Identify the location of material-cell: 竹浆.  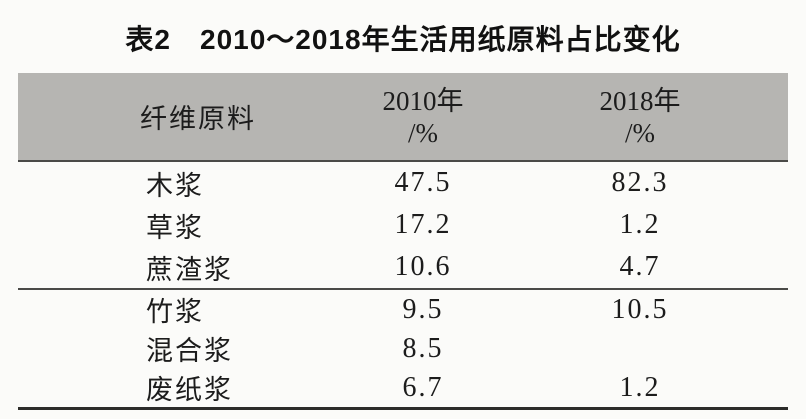
(175, 312).